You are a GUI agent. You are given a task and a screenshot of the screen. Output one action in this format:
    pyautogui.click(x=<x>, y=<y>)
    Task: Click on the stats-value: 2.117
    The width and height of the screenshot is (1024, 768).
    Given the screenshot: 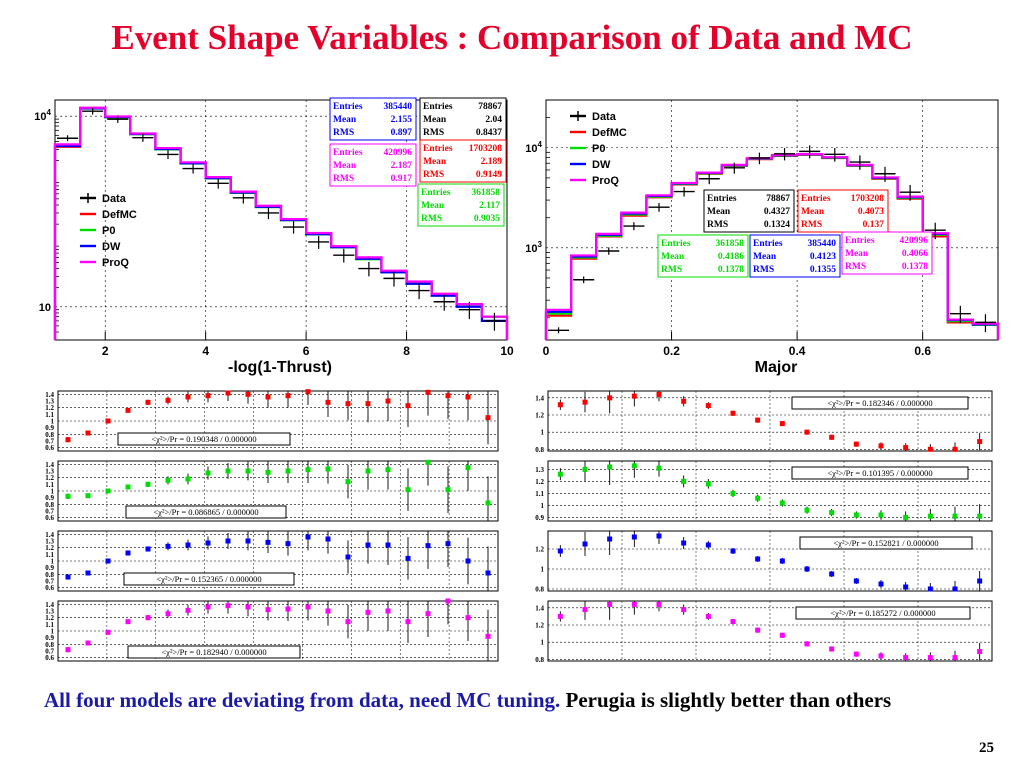 What is the action you would take?
    pyautogui.click(x=489, y=206)
    